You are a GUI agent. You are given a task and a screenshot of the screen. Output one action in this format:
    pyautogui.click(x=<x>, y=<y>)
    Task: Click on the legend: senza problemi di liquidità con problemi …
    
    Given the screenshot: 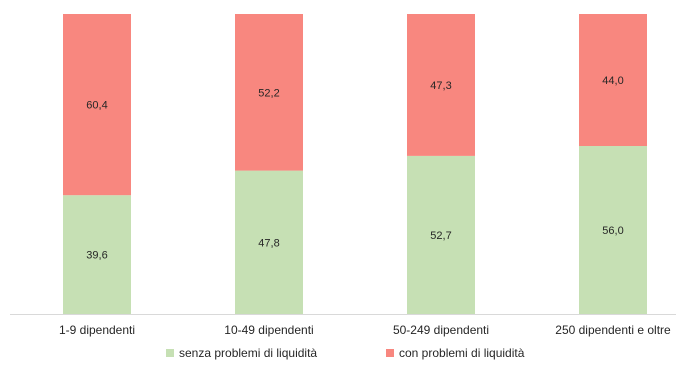 What is the action you would take?
    pyautogui.click(x=345, y=353)
    